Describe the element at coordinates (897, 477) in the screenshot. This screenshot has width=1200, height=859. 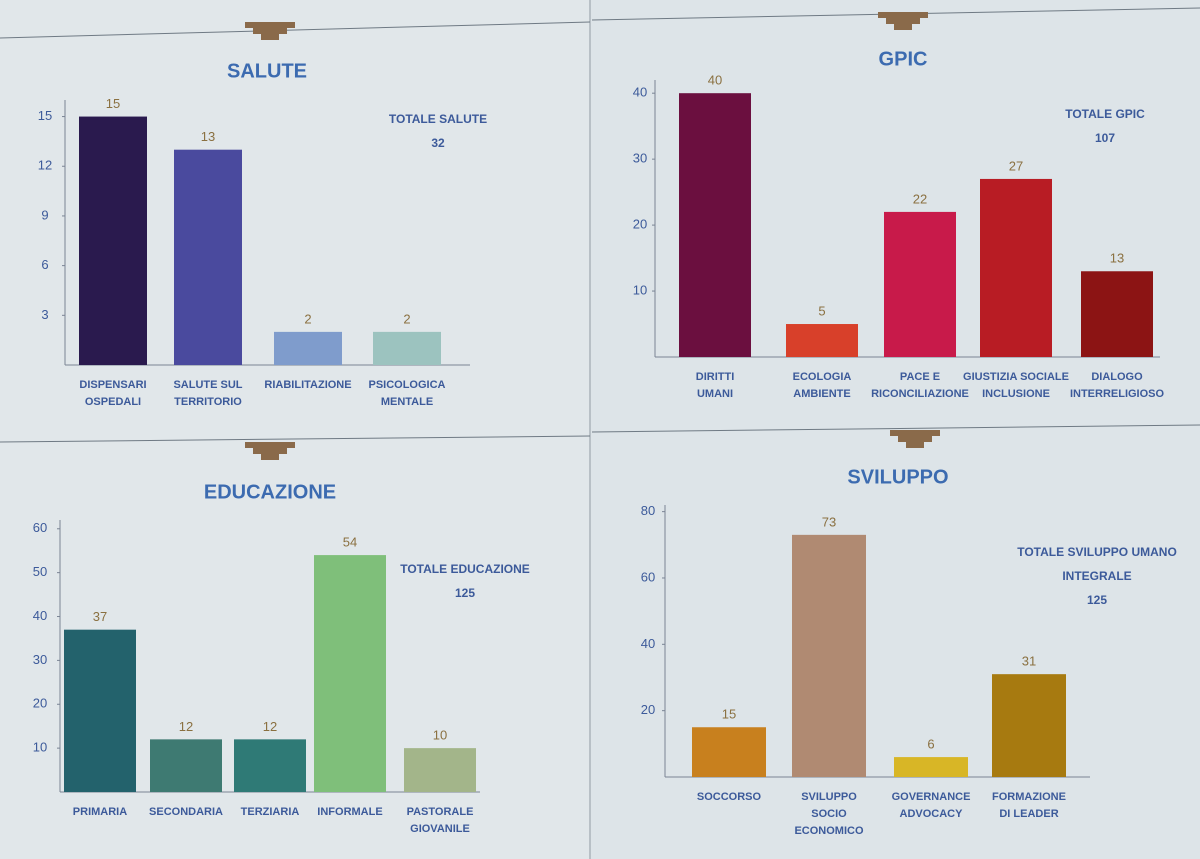
I see `chart-title: SVILUPPO` at that location.